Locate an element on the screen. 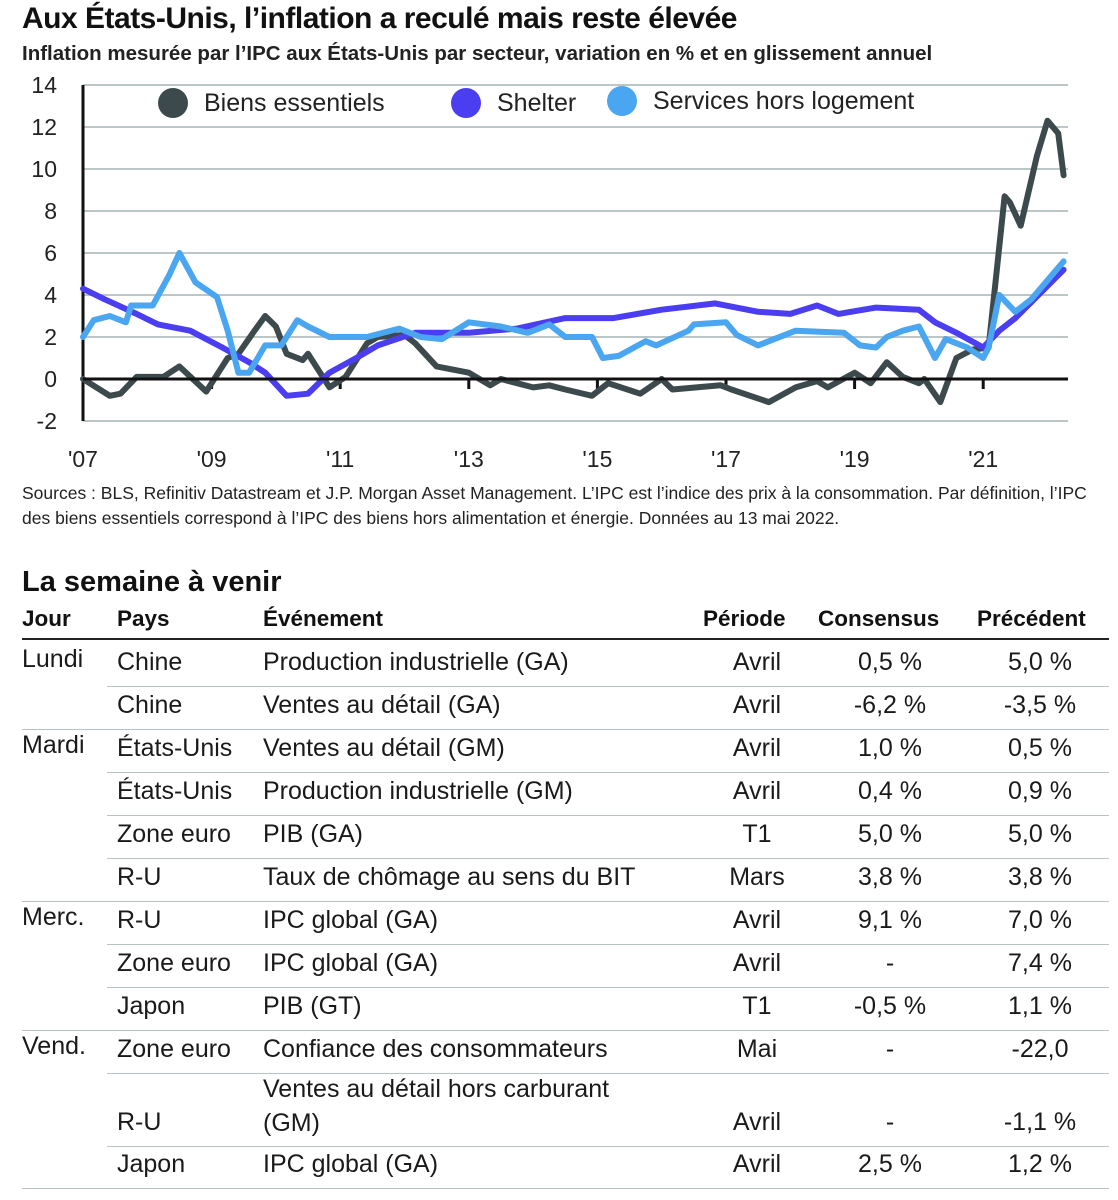  x-tick-label: '17 is located at coordinates (726, 459).